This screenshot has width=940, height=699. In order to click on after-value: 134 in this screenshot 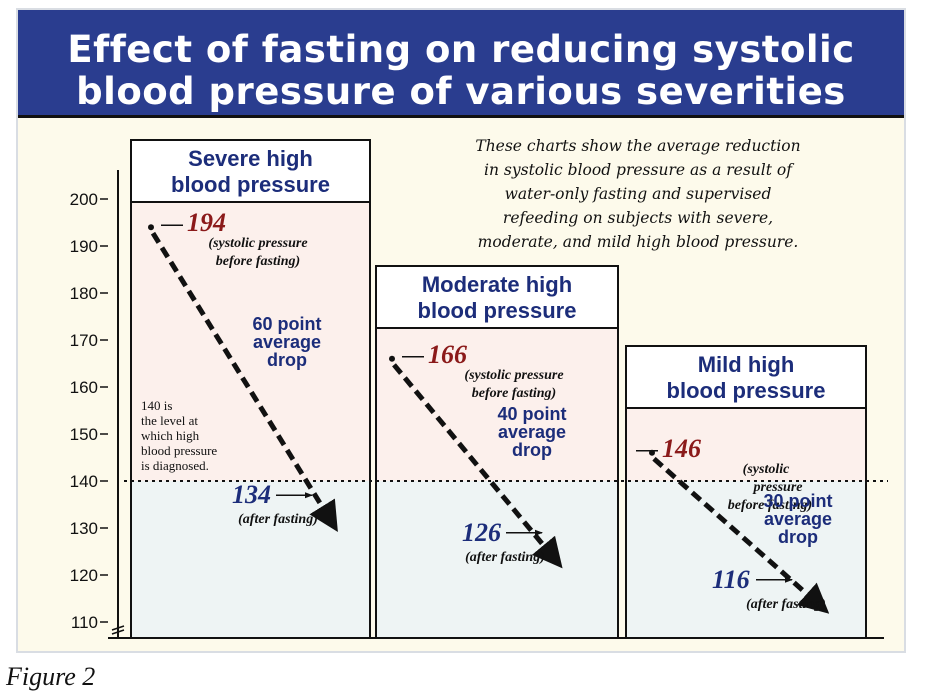, I will do `click(251, 494)`.